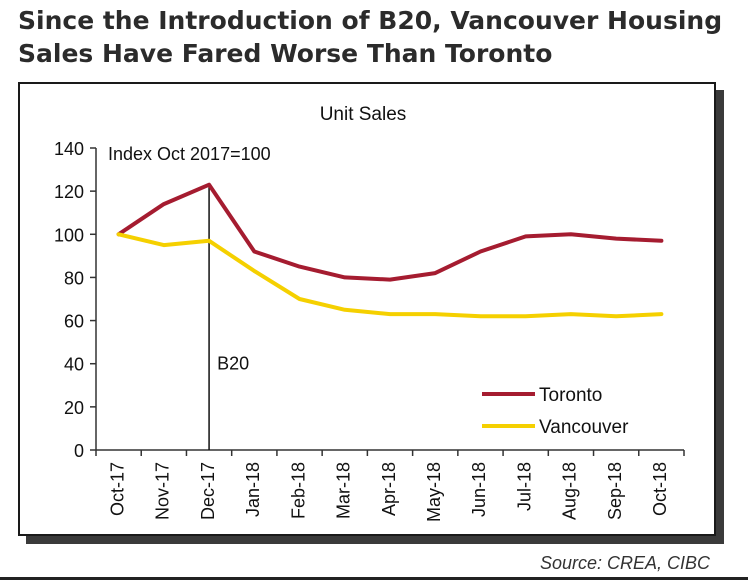 This screenshot has height=581, width=748. Describe the element at coordinates (344, 490) in the screenshot. I see `x-tick-label: Mar-18` at that location.